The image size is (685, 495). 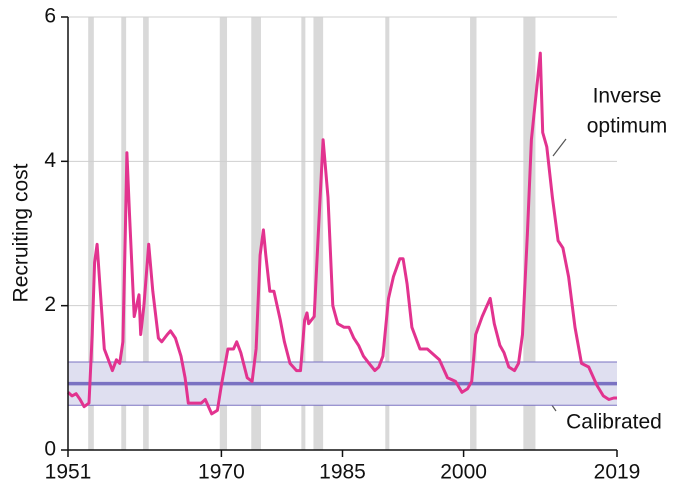 What do you see at coordinates (342, 472) in the screenshot?
I see `x-tick-label: 1985` at bounding box center [342, 472].